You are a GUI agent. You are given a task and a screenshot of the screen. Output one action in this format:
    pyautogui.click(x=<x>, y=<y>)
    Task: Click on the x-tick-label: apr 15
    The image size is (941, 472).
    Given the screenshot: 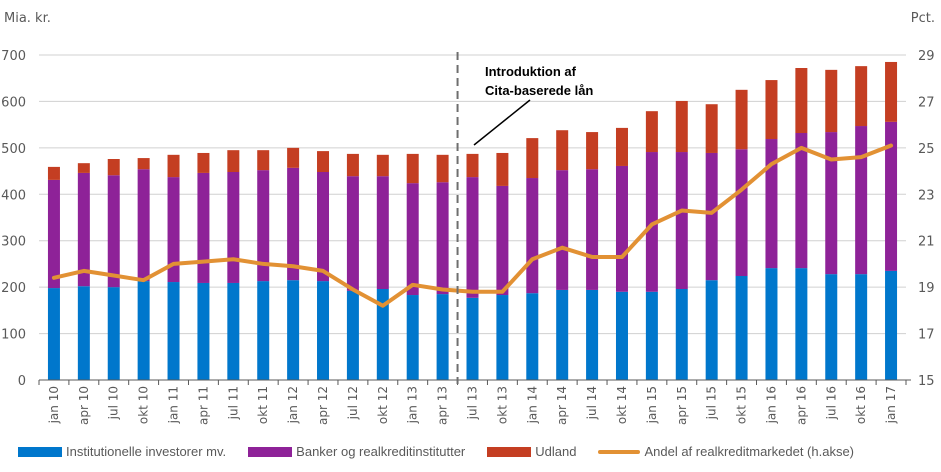 What is the action you would take?
    pyautogui.click(x=682, y=405)
    